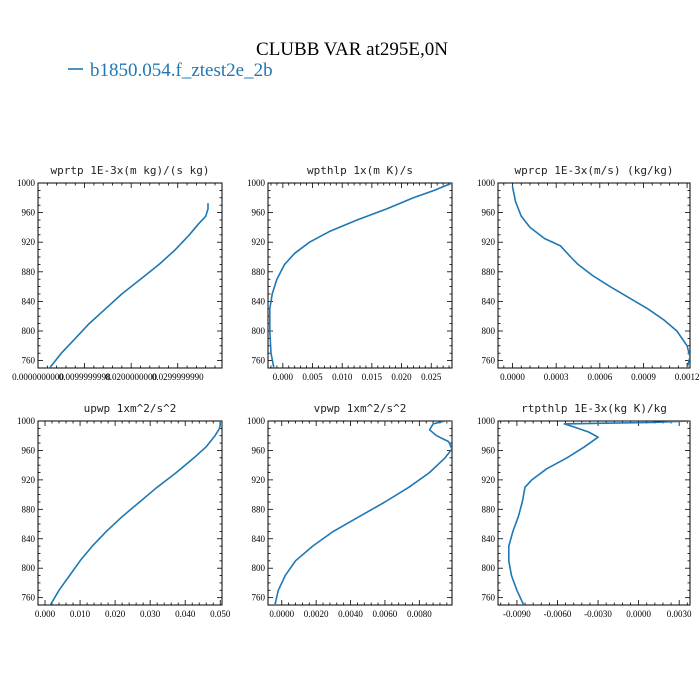  I want to click on x-tick-label: 0.0006, so click(599, 377).